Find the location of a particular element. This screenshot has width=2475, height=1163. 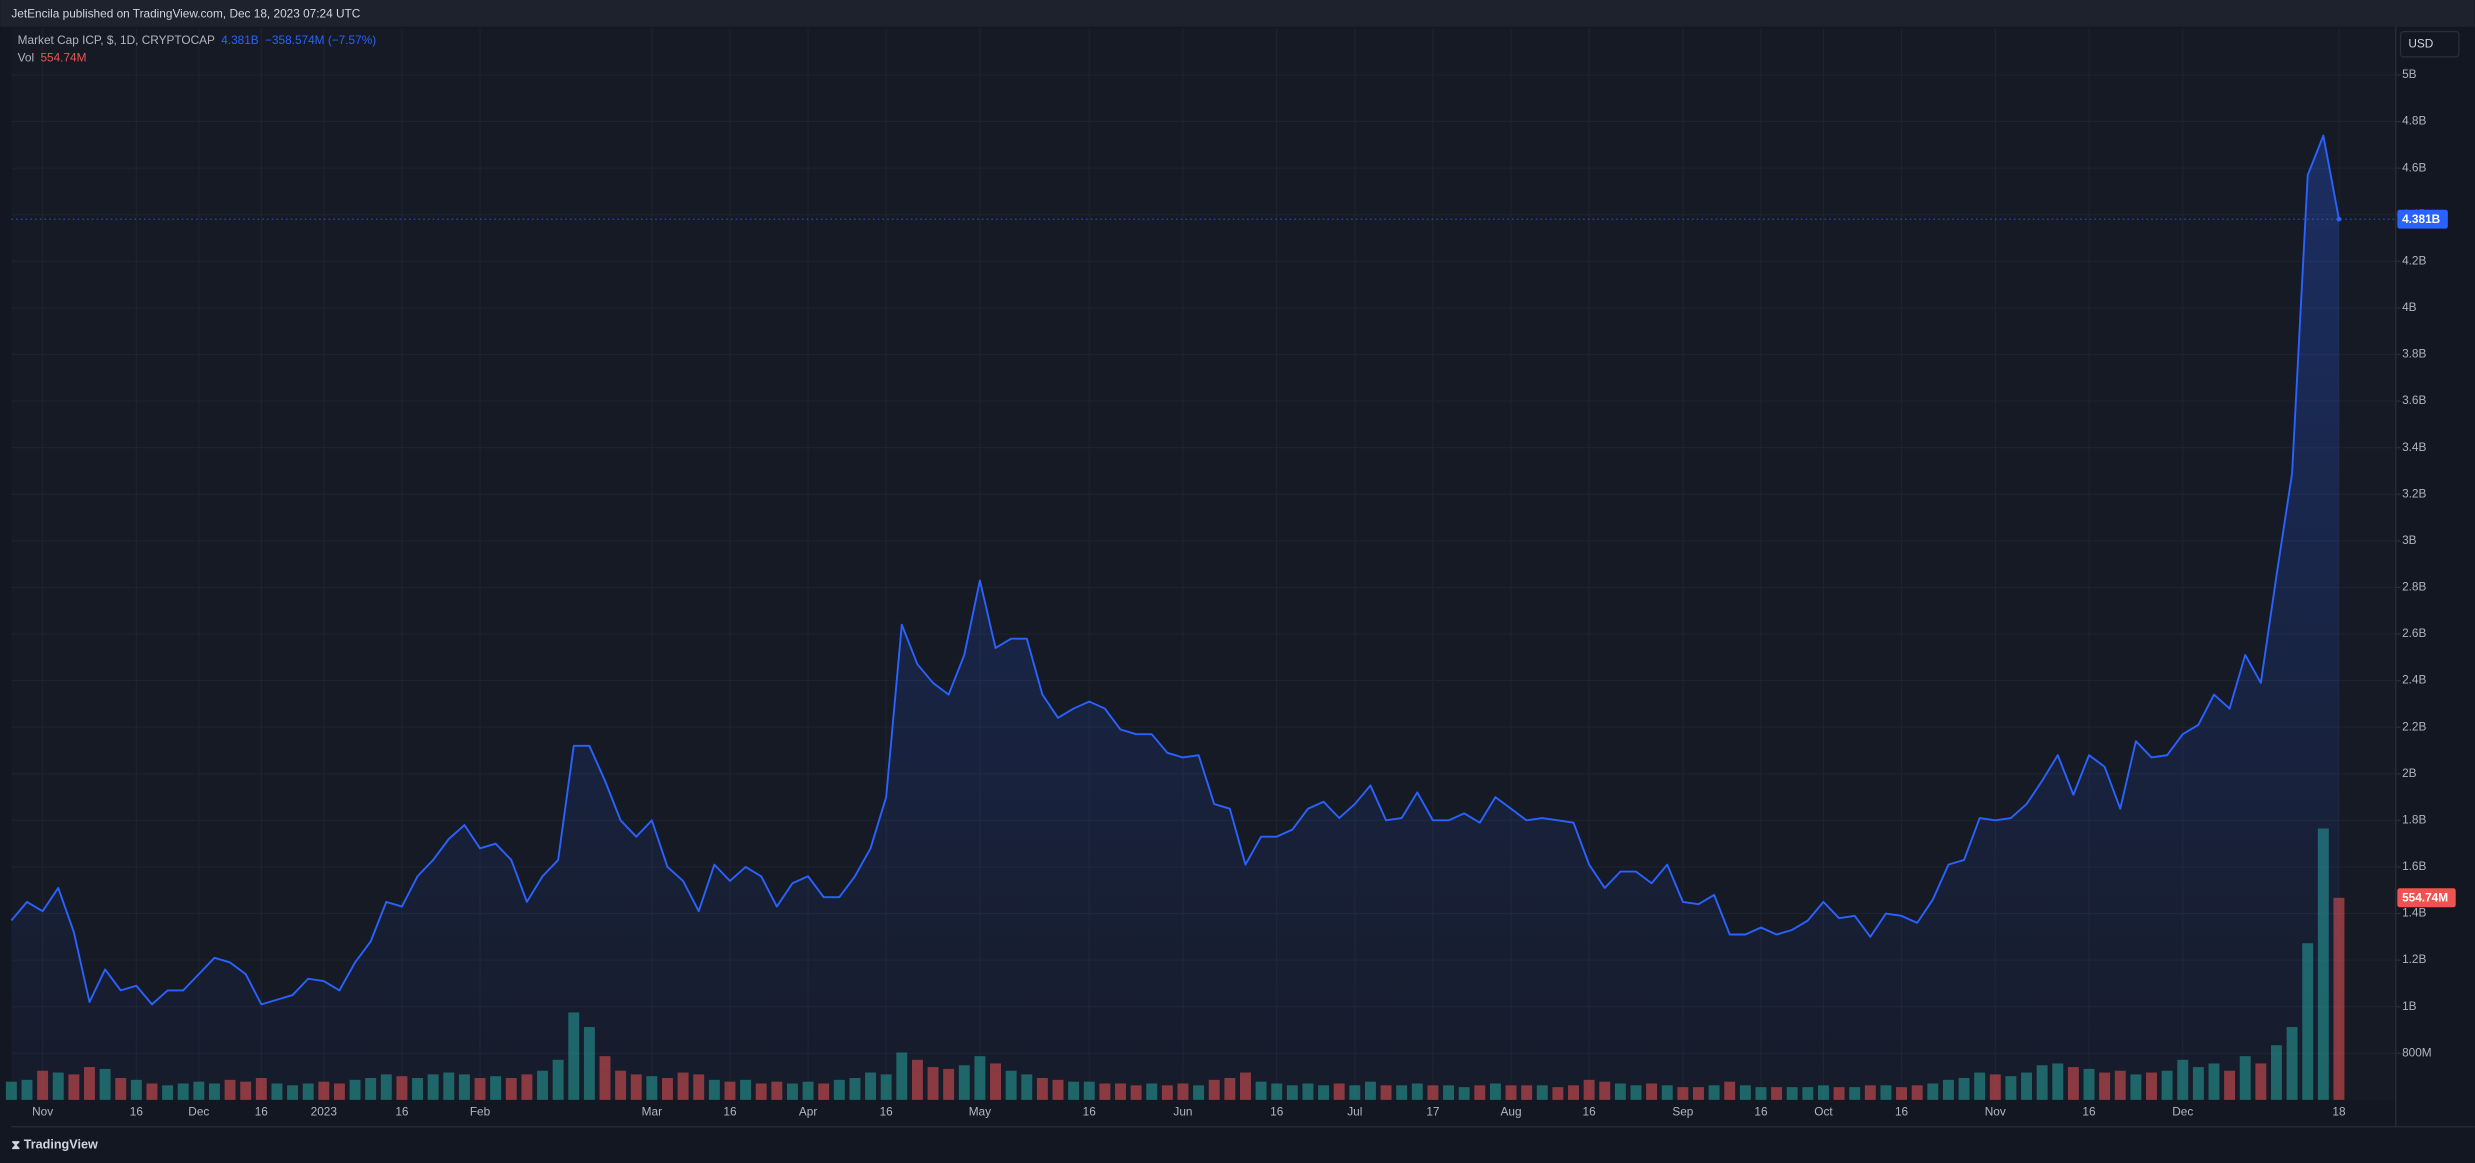

y-tick-label: 5B is located at coordinates (2409, 74).